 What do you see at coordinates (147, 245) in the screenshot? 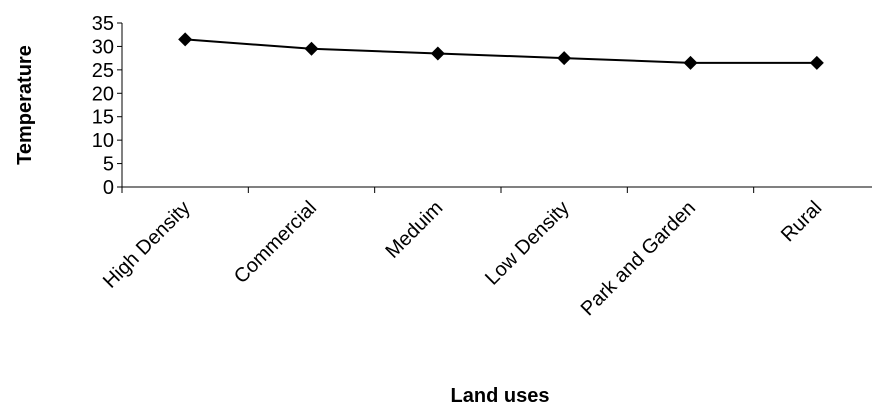
I see `x-tick-label: High Density` at bounding box center [147, 245].